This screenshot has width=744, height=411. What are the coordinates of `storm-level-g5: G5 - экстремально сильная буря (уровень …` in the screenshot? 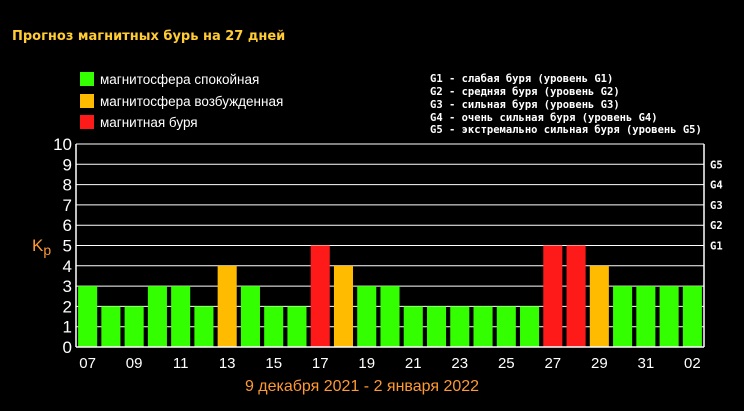 It's located at (566, 130).